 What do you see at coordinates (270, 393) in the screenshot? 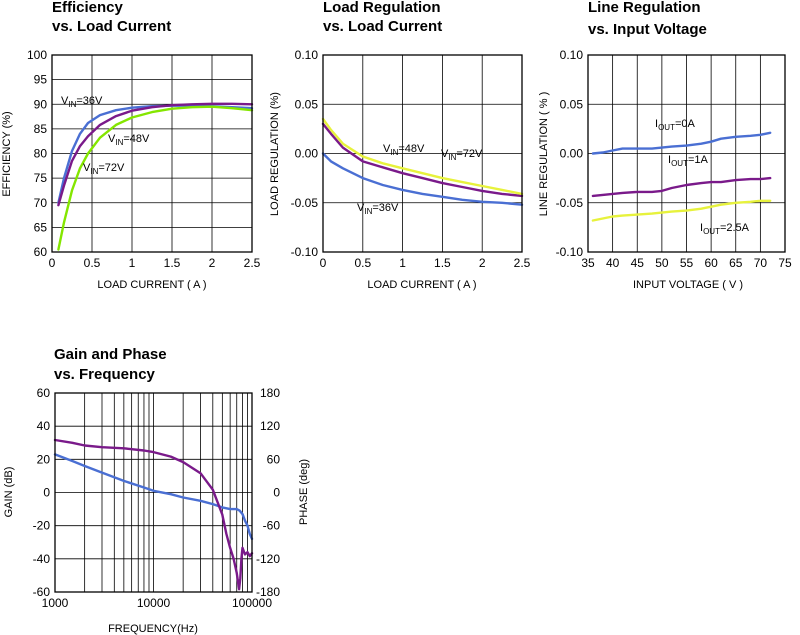
I see `y2-tick-label: 180` at bounding box center [270, 393].